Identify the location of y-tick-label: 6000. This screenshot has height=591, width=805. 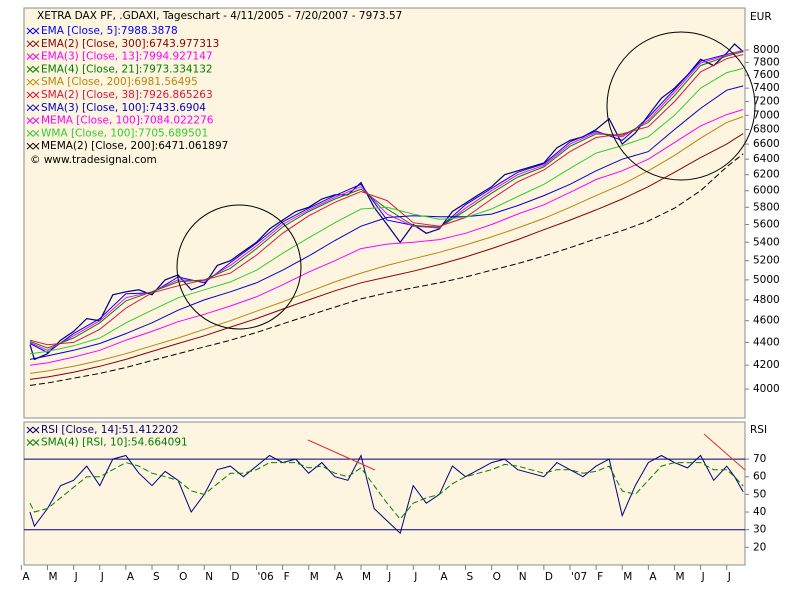
(766, 191).